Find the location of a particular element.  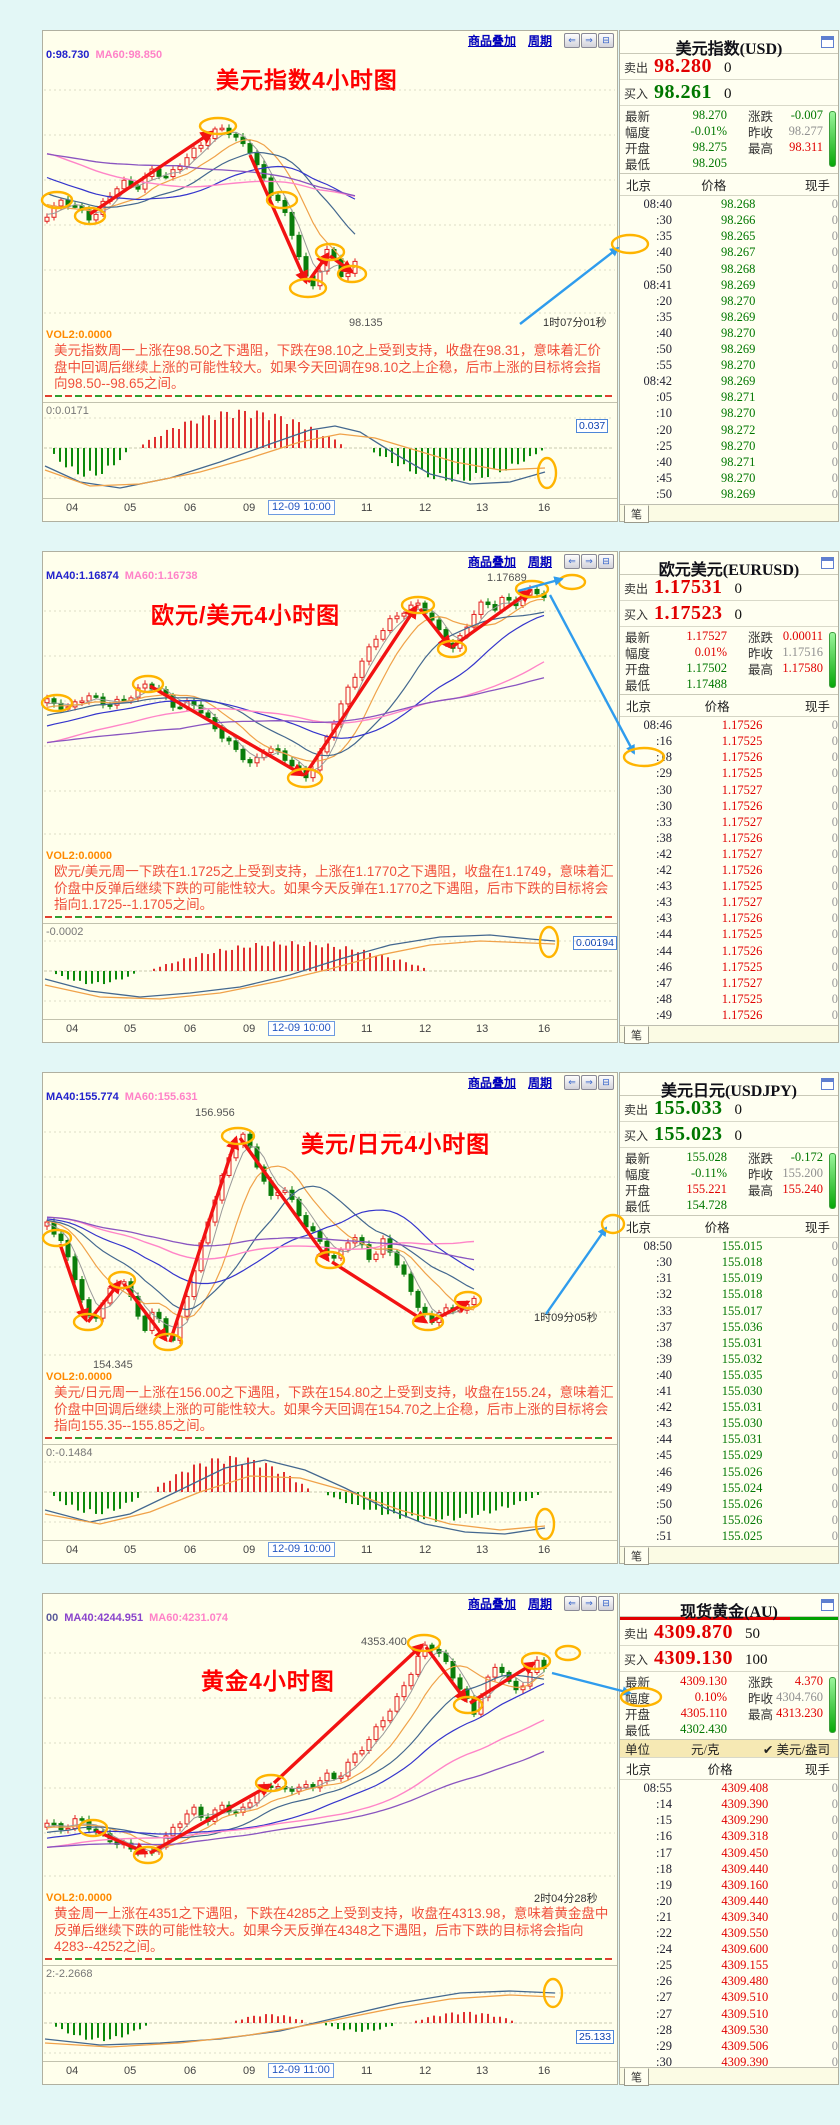

tick-row: :43 155.030 0 is located at coordinates (729, 1423).